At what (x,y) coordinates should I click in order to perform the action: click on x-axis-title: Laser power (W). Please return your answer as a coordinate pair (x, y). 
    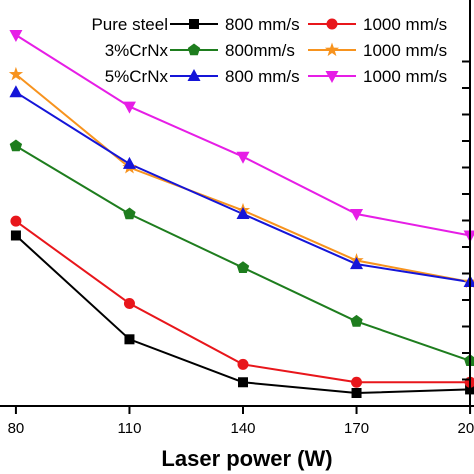
    Looking at the image, I should click on (246, 458).